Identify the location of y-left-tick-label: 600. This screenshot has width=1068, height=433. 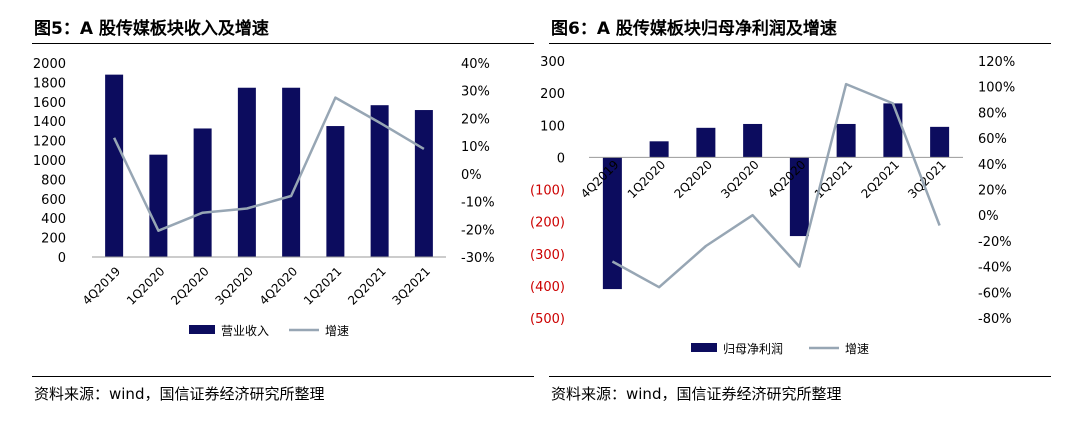
(53, 200).